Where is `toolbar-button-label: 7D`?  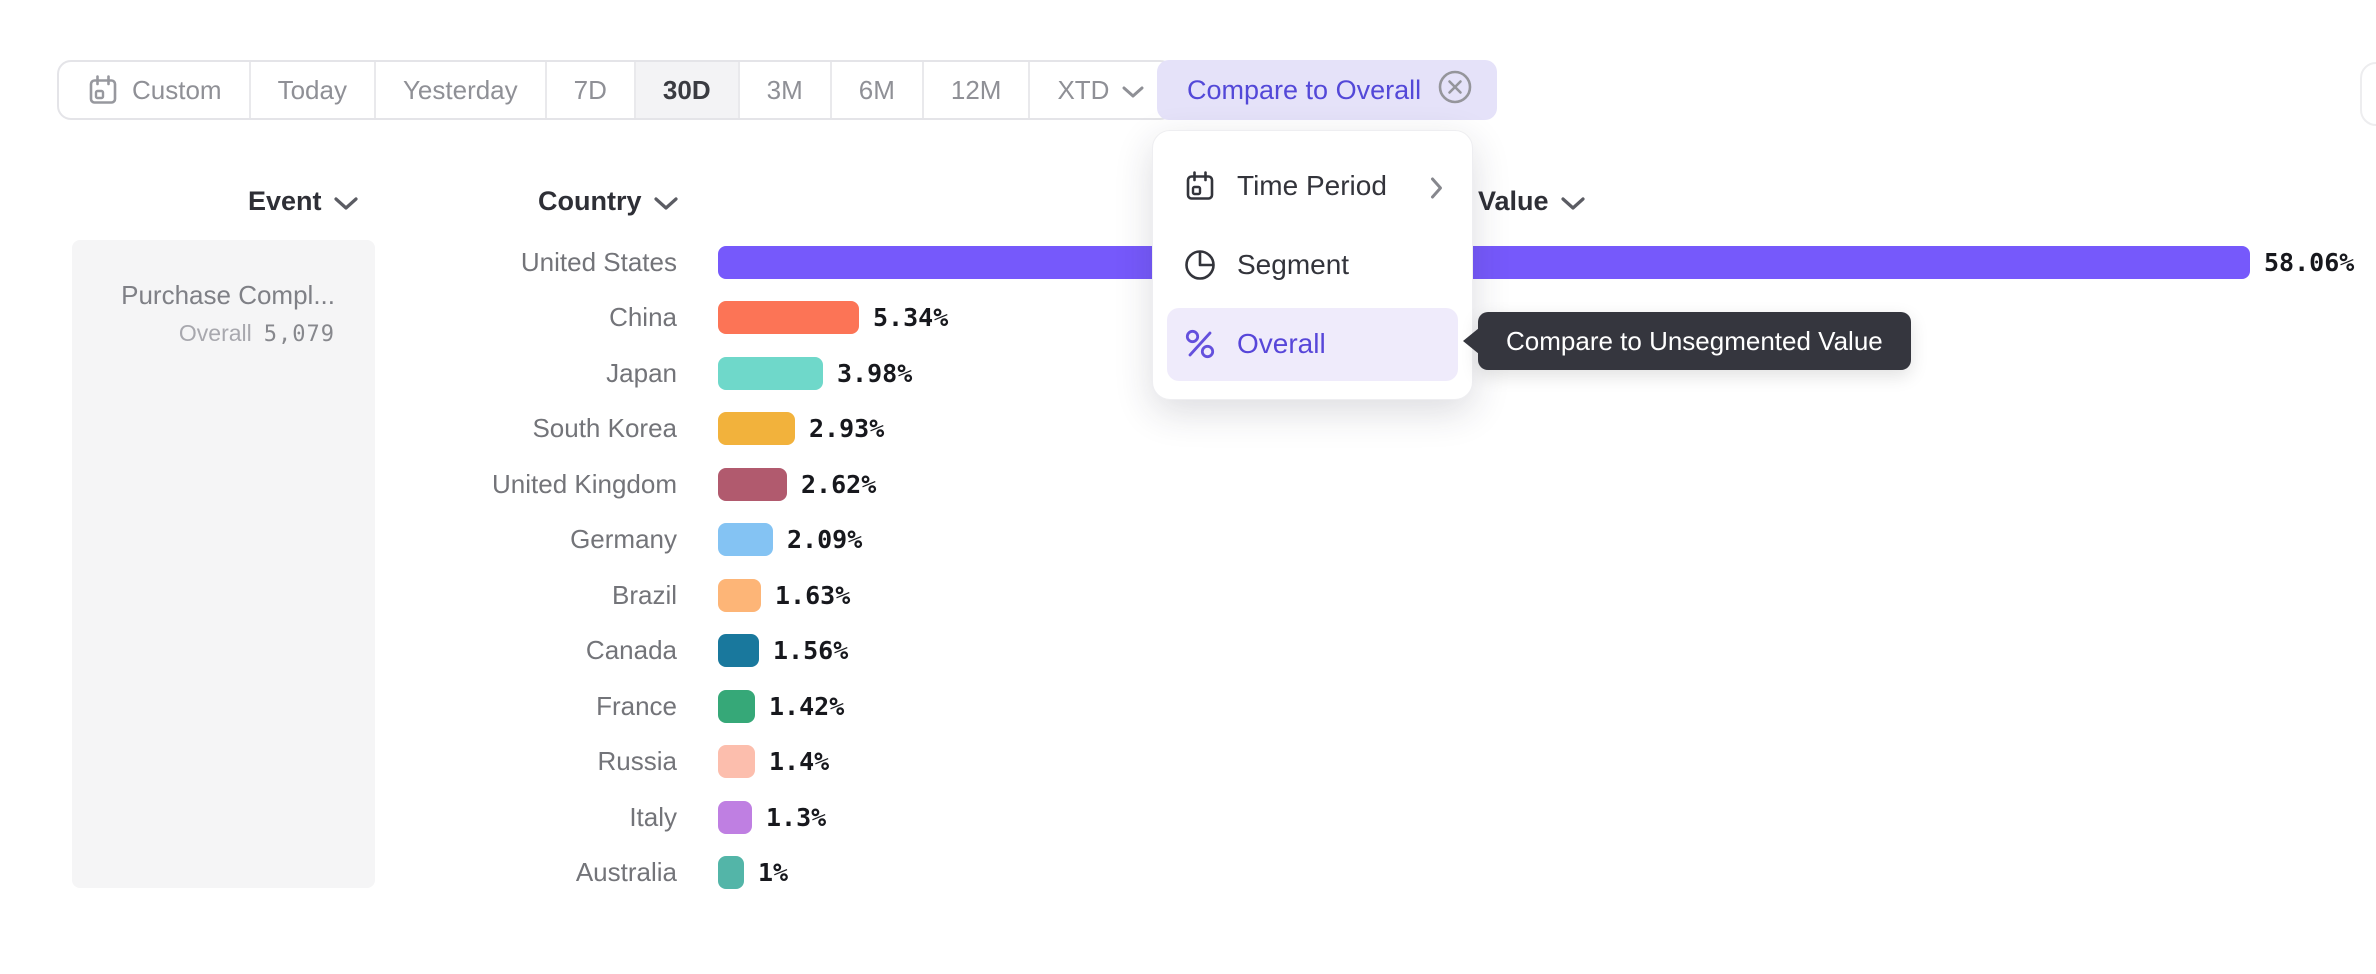
toolbar-button-label: 7D is located at coordinates (590, 89).